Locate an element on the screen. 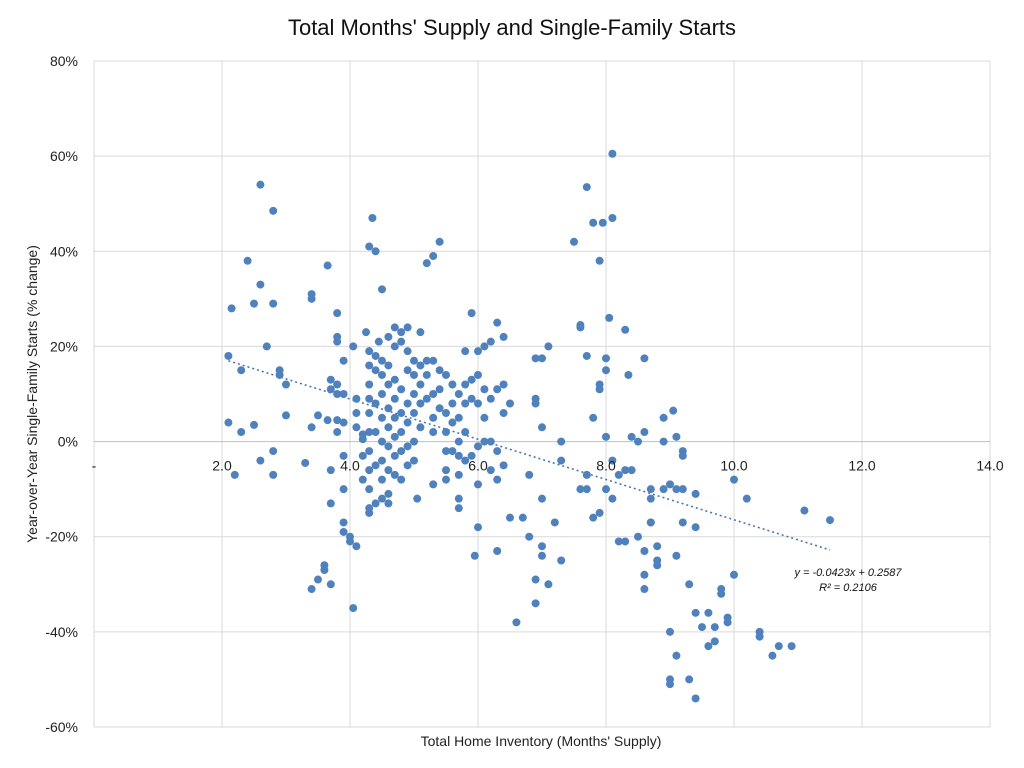 This screenshot has width=1024, height=768. x-tick-label: 6.0 is located at coordinates (478, 466).